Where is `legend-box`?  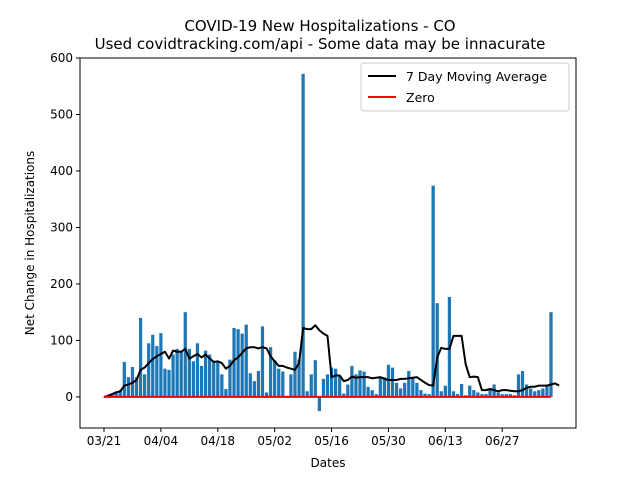 legend-box is located at coordinates (465, 87).